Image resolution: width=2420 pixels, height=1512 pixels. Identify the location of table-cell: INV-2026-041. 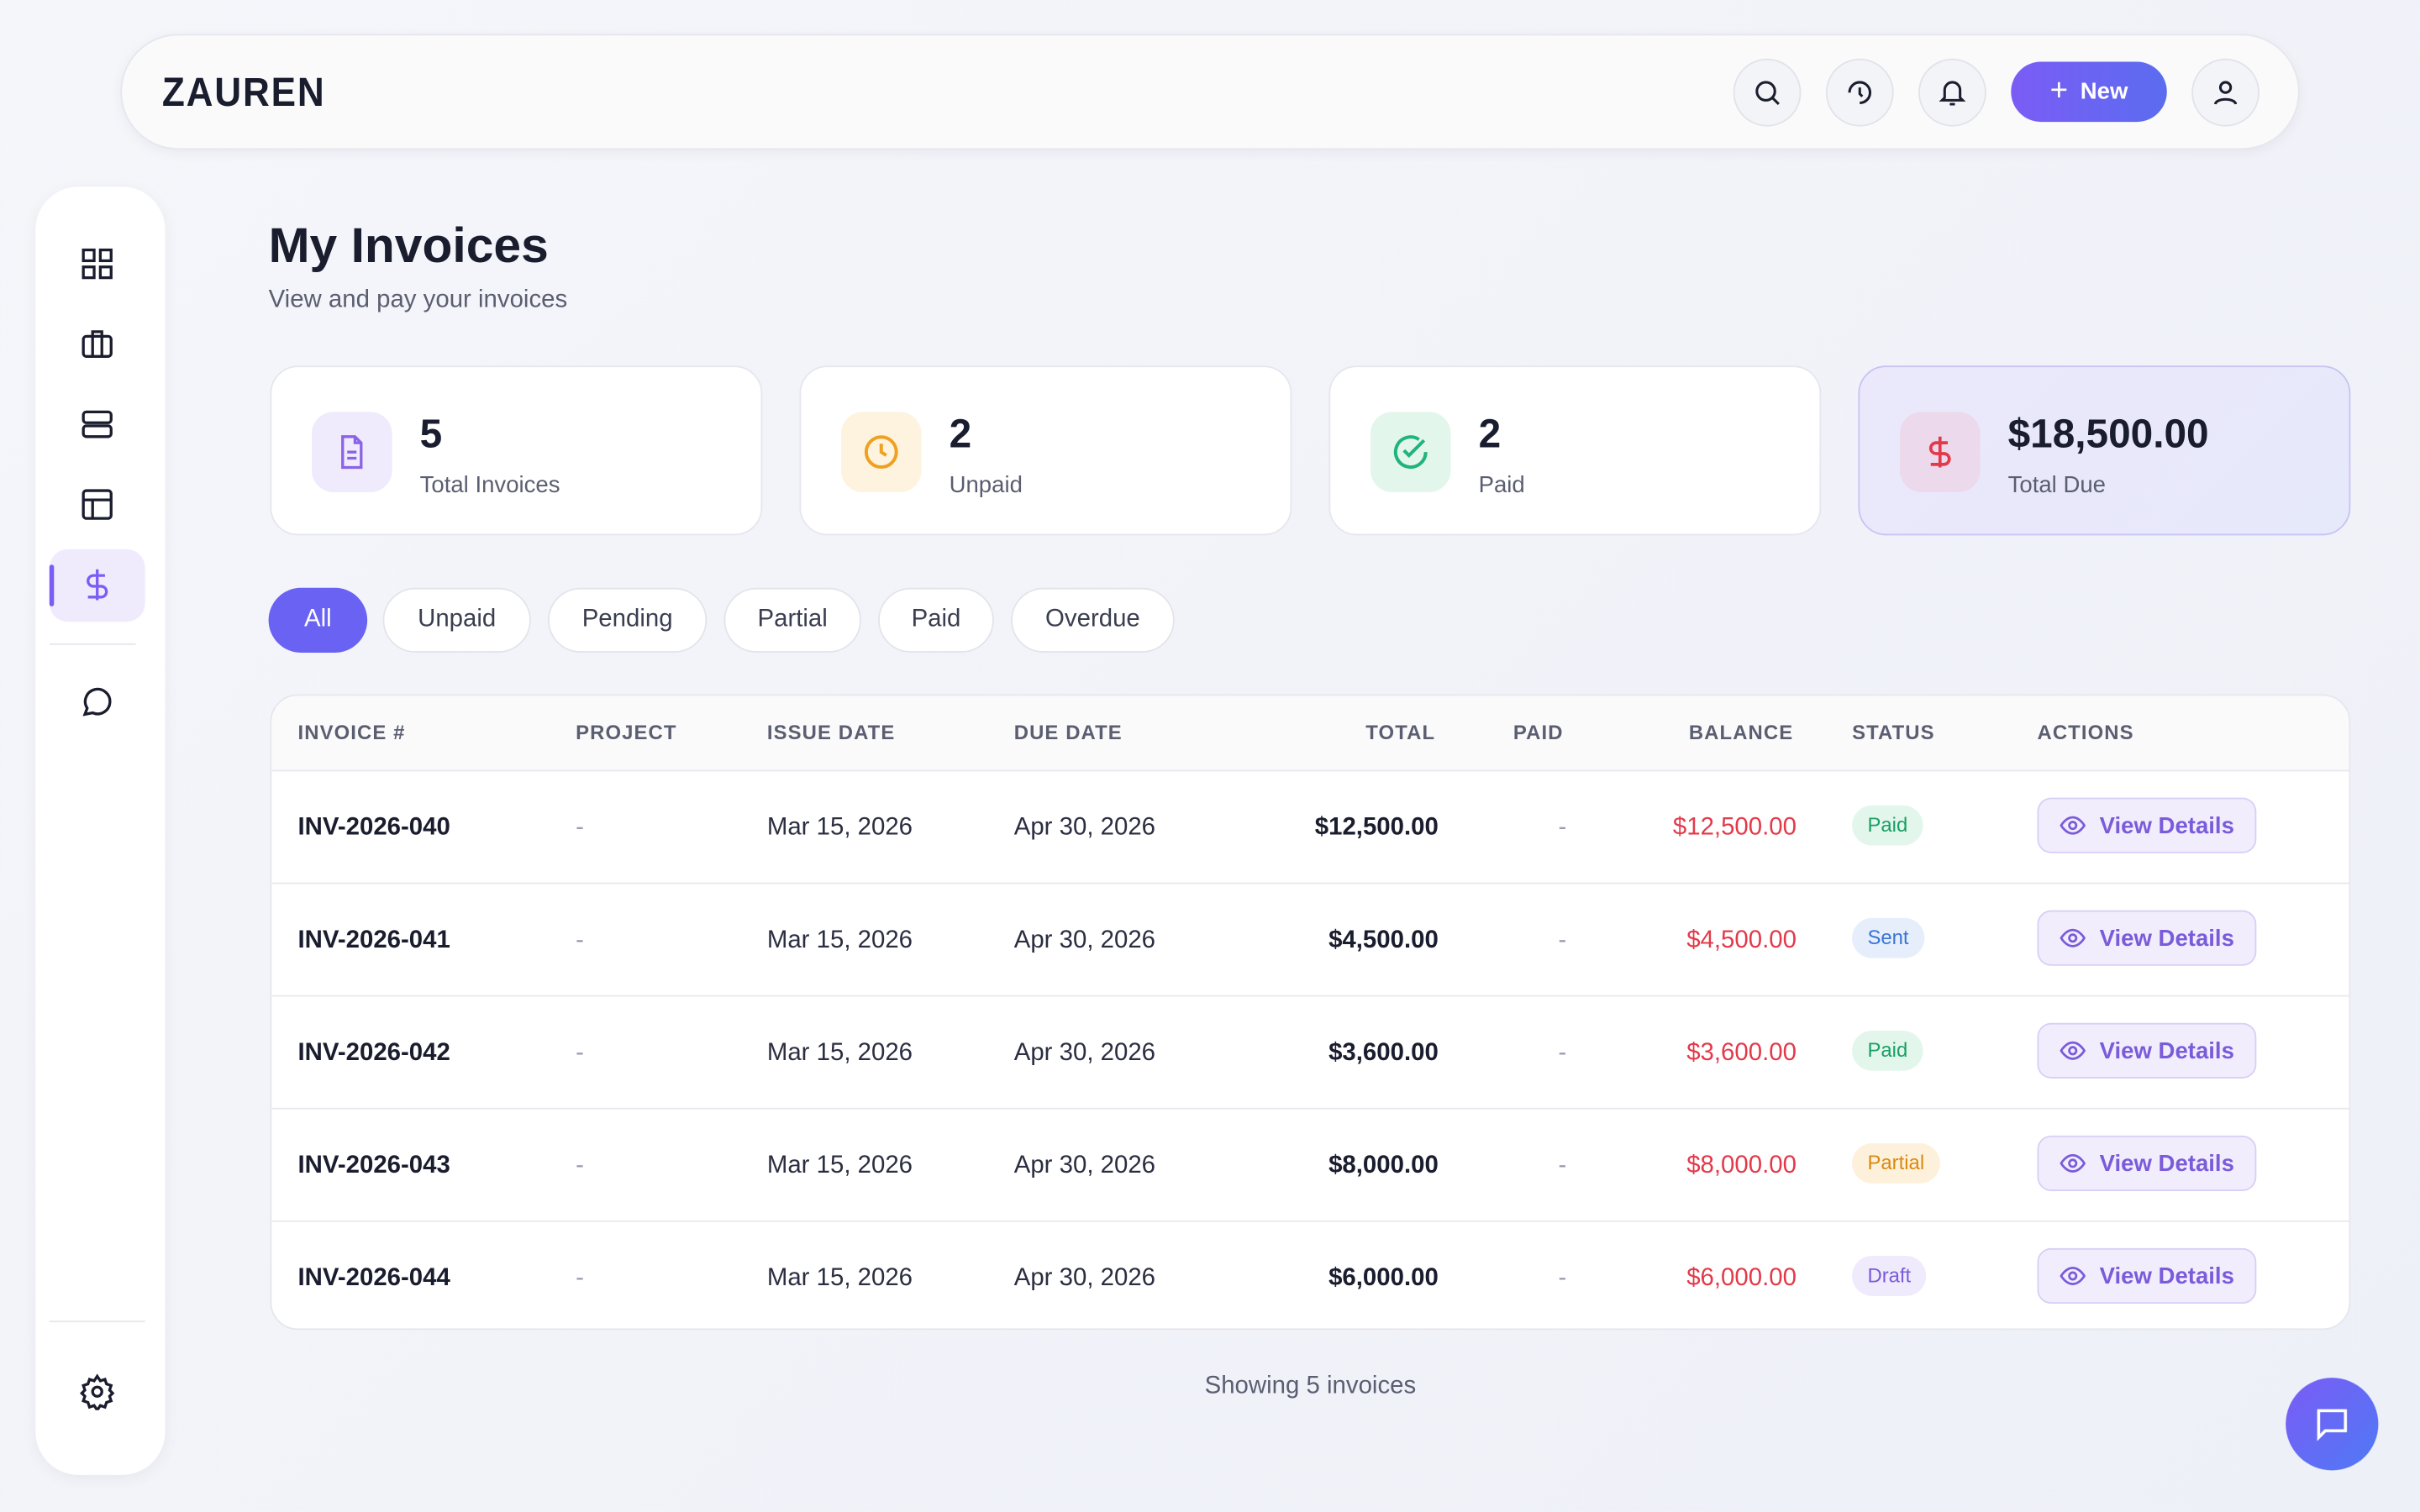
(374, 940).